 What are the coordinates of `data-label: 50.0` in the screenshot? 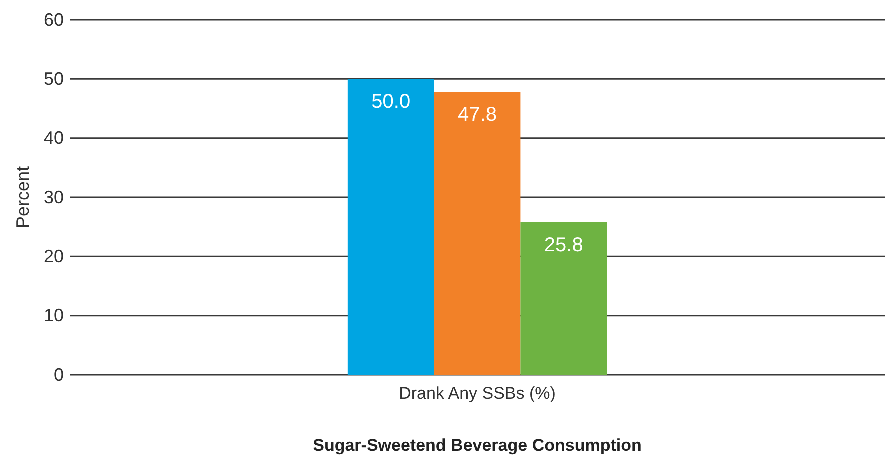 It's located at (391, 102).